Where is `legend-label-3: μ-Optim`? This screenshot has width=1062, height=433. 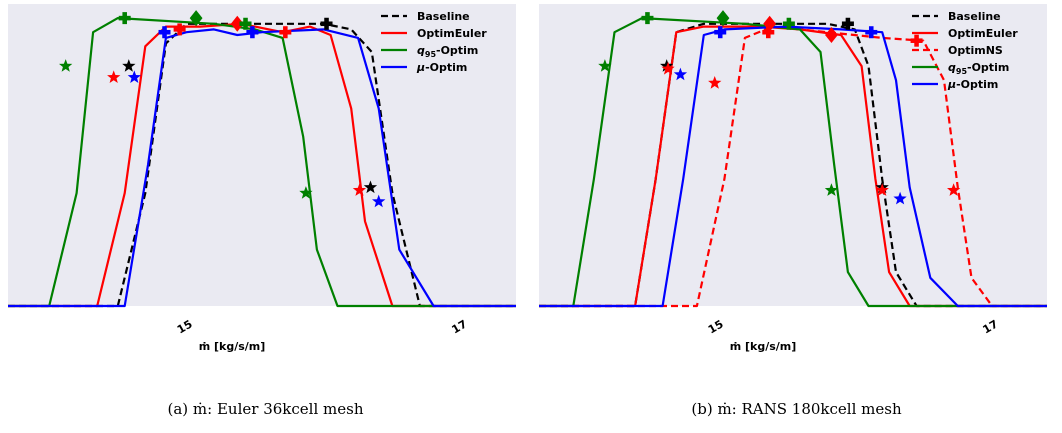 legend-label-3: μ-Optim is located at coordinates (441, 67).